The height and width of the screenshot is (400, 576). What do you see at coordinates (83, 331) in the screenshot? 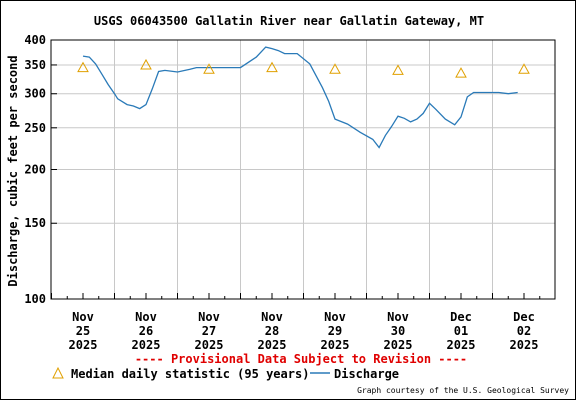
I see `x-tick-label: 25` at bounding box center [83, 331].